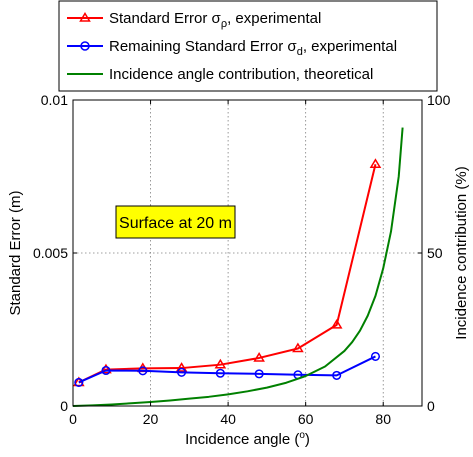  I want to click on y-axis-label: Standard Error (m), so click(15, 252).